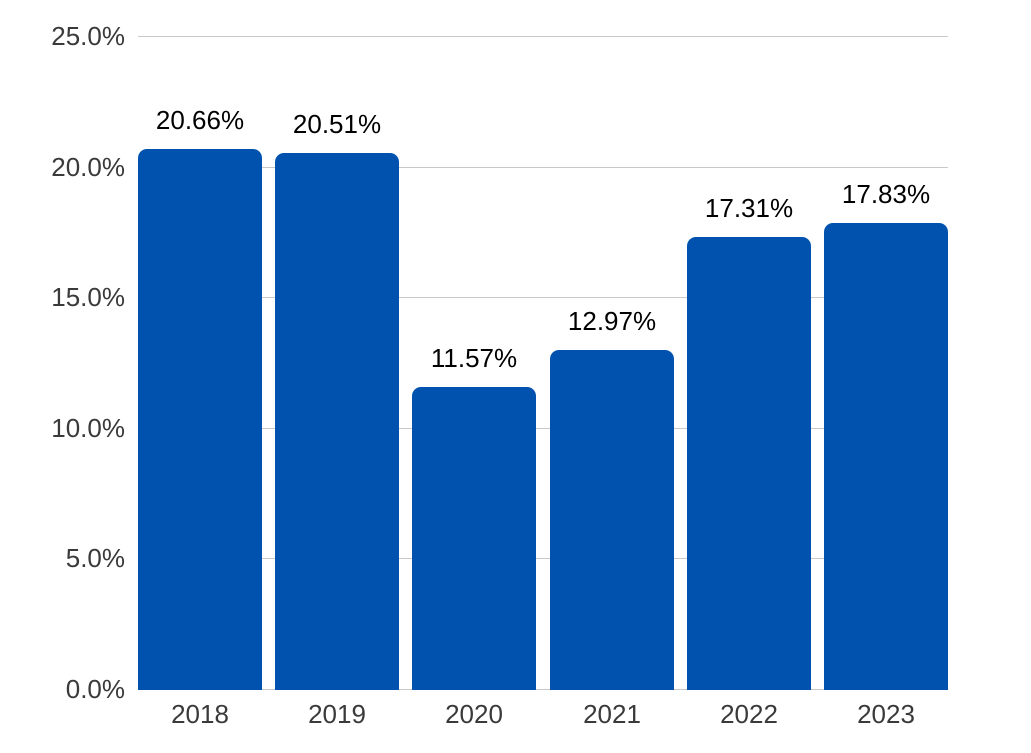 This screenshot has width=1031, height=753. Describe the element at coordinates (474, 358) in the screenshot. I see `bar-value-label: 11.57%` at that location.